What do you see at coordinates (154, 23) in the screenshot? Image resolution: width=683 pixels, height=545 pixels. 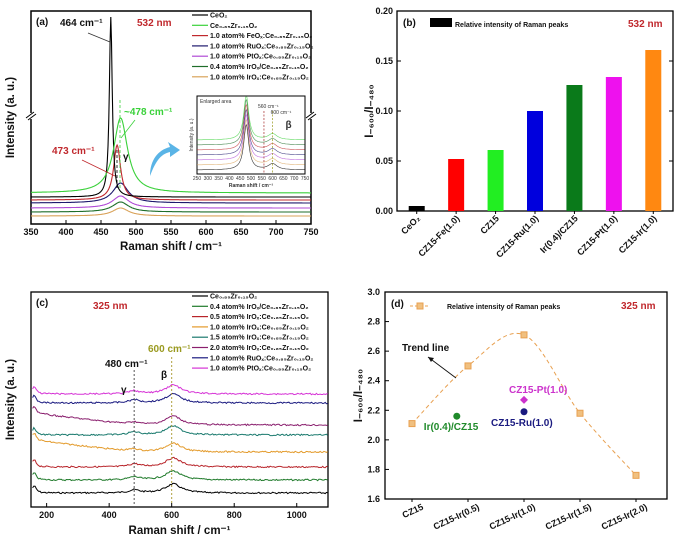 I see `wavelength-label: 532 nm` at bounding box center [154, 23].